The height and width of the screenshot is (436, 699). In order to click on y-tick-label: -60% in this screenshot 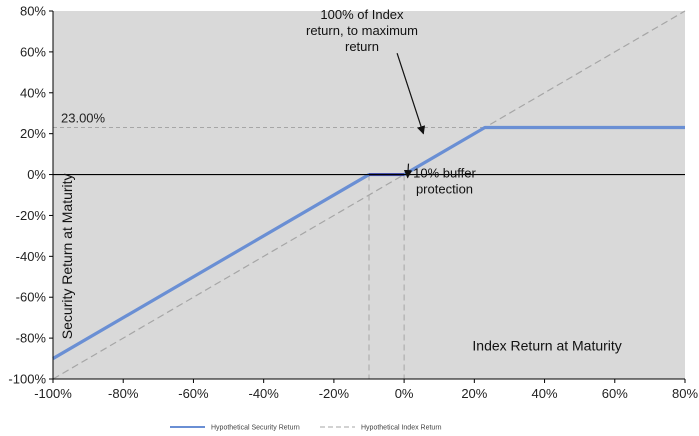, I will do `click(31, 297)`.